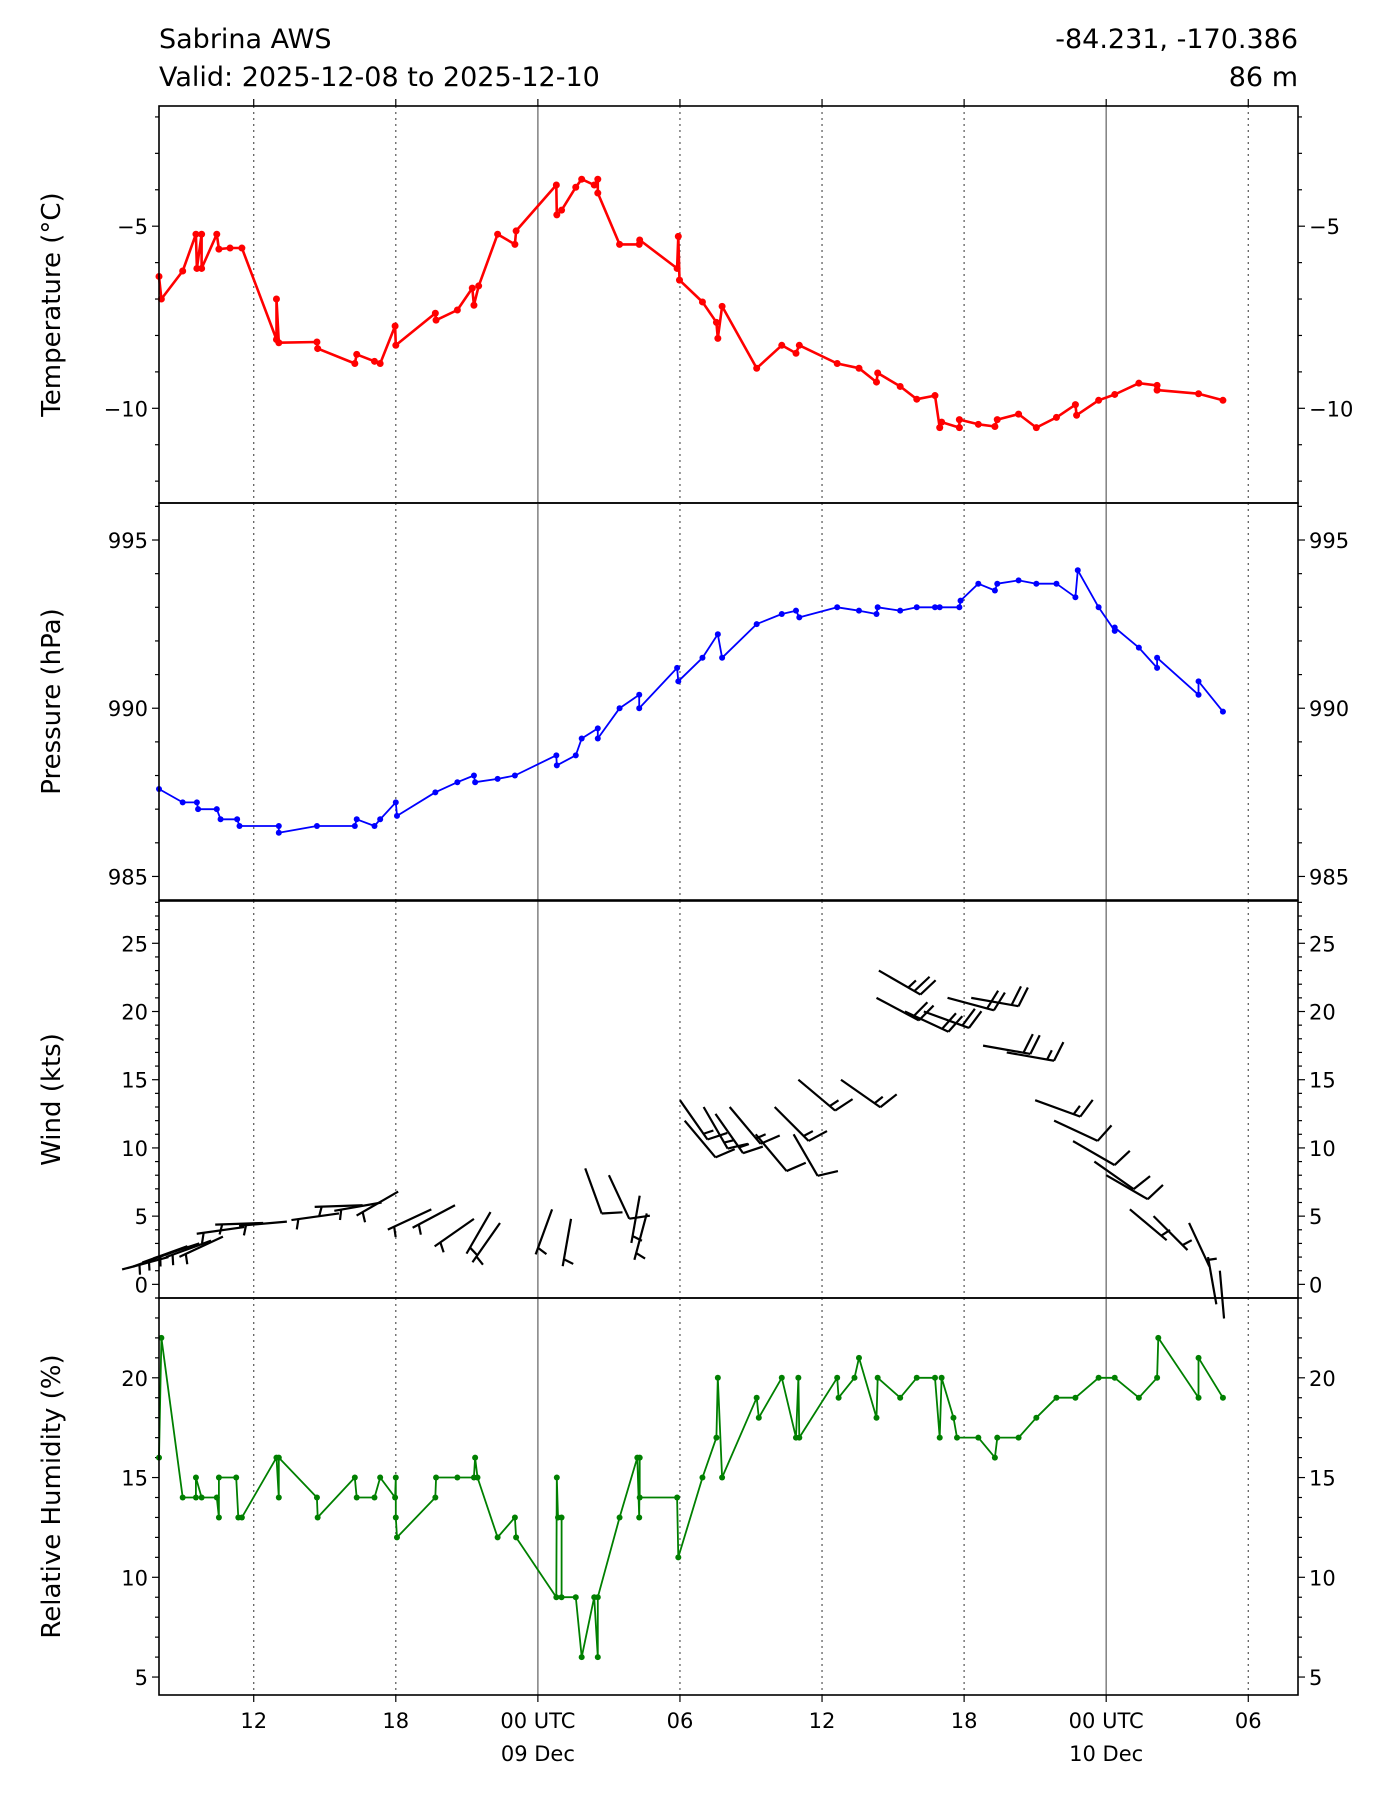  What do you see at coordinates (1331, 409) in the screenshot?
I see `y-tick-label-right: −10` at bounding box center [1331, 409].